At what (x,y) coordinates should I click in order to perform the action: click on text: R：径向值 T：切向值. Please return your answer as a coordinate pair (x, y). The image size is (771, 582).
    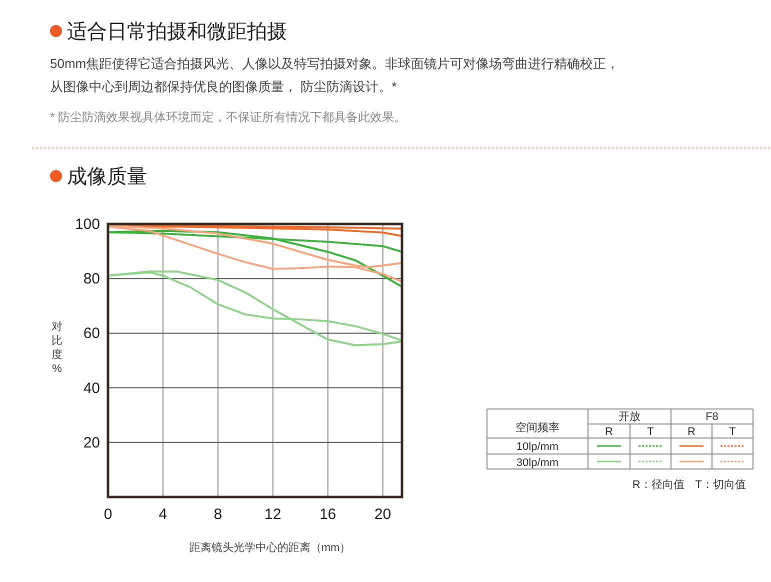
    Looking at the image, I should click on (689, 484).